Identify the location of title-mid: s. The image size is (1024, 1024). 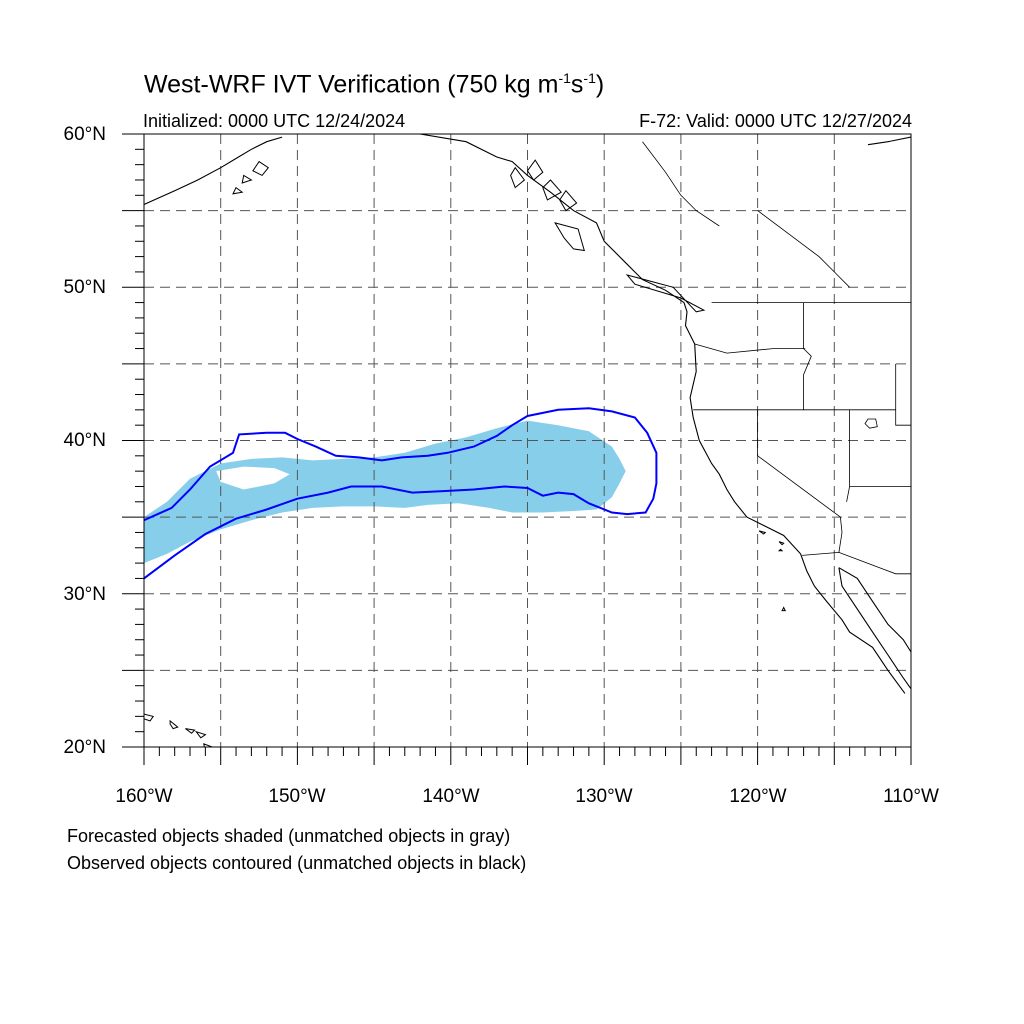
(577, 84).